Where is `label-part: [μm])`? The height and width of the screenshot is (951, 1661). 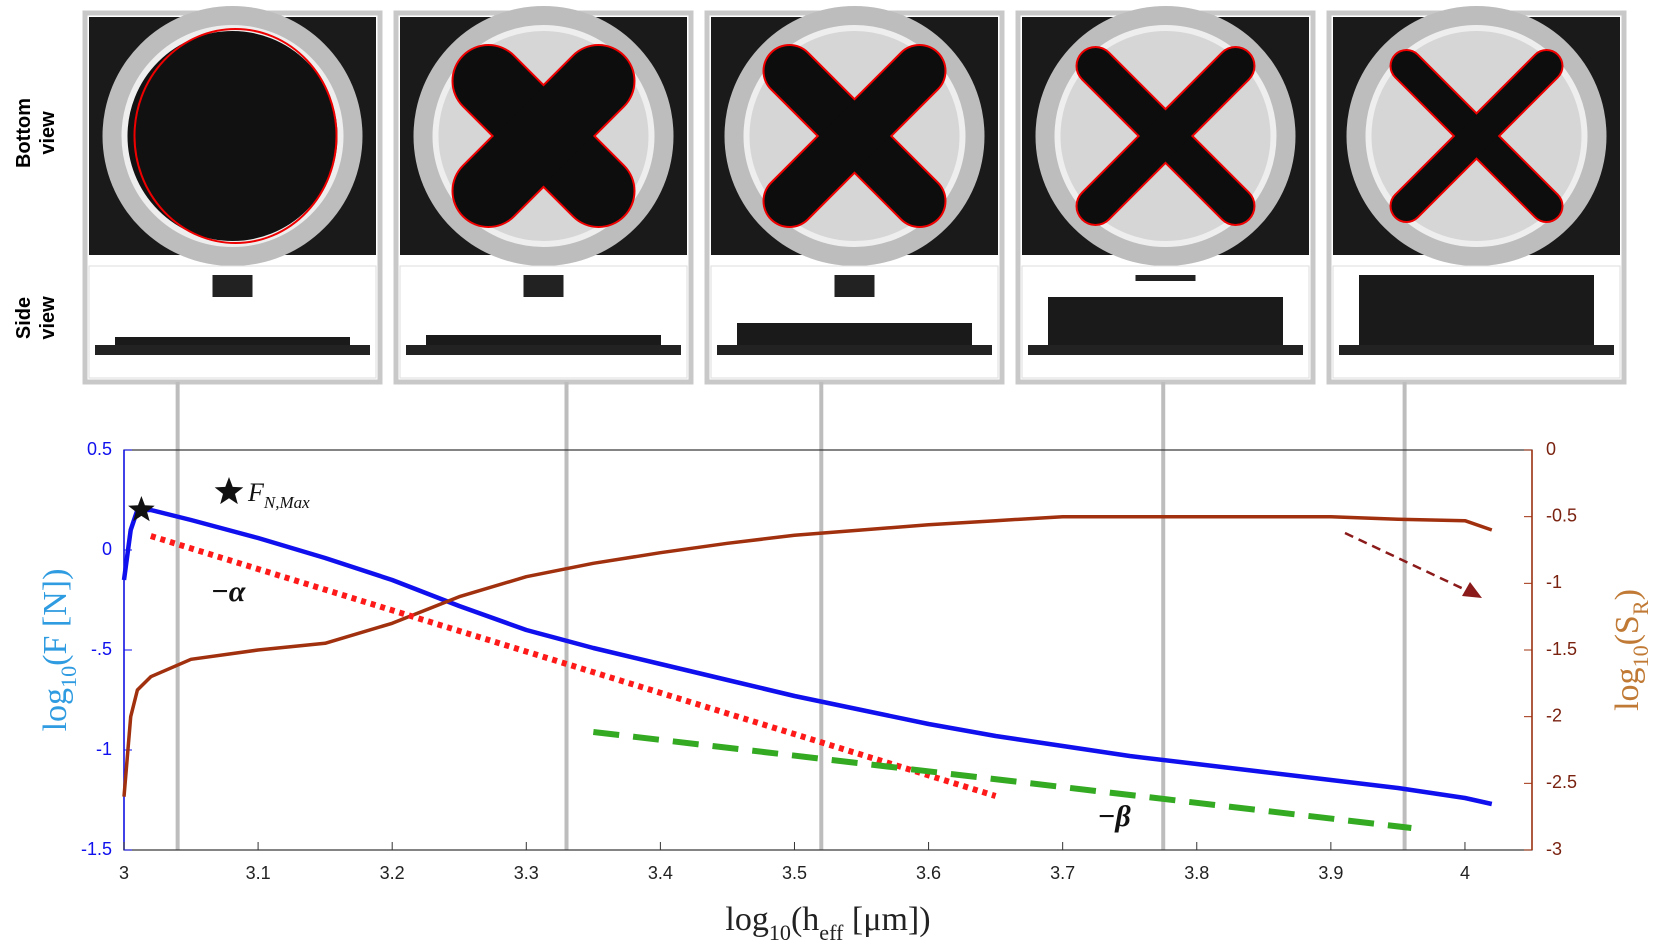
label-part: [μm]) is located at coordinates (886, 919).